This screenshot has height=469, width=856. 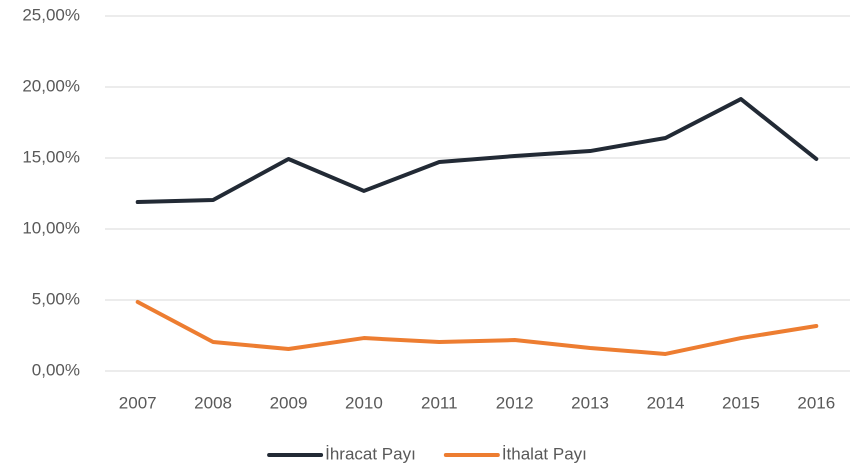 I want to click on x-tick-label: 2015, so click(x=741, y=402).